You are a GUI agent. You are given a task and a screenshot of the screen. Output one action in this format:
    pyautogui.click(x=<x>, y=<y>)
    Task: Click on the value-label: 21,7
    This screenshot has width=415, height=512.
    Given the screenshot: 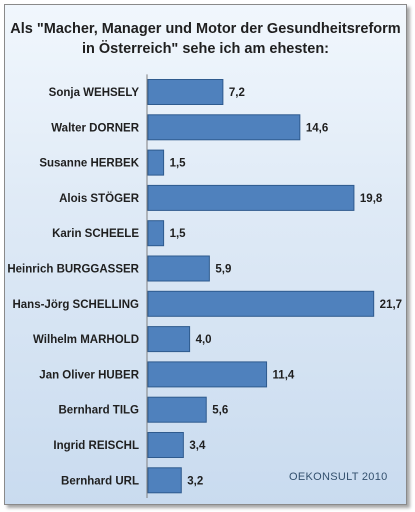 What is the action you would take?
    pyautogui.click(x=391, y=305)
    